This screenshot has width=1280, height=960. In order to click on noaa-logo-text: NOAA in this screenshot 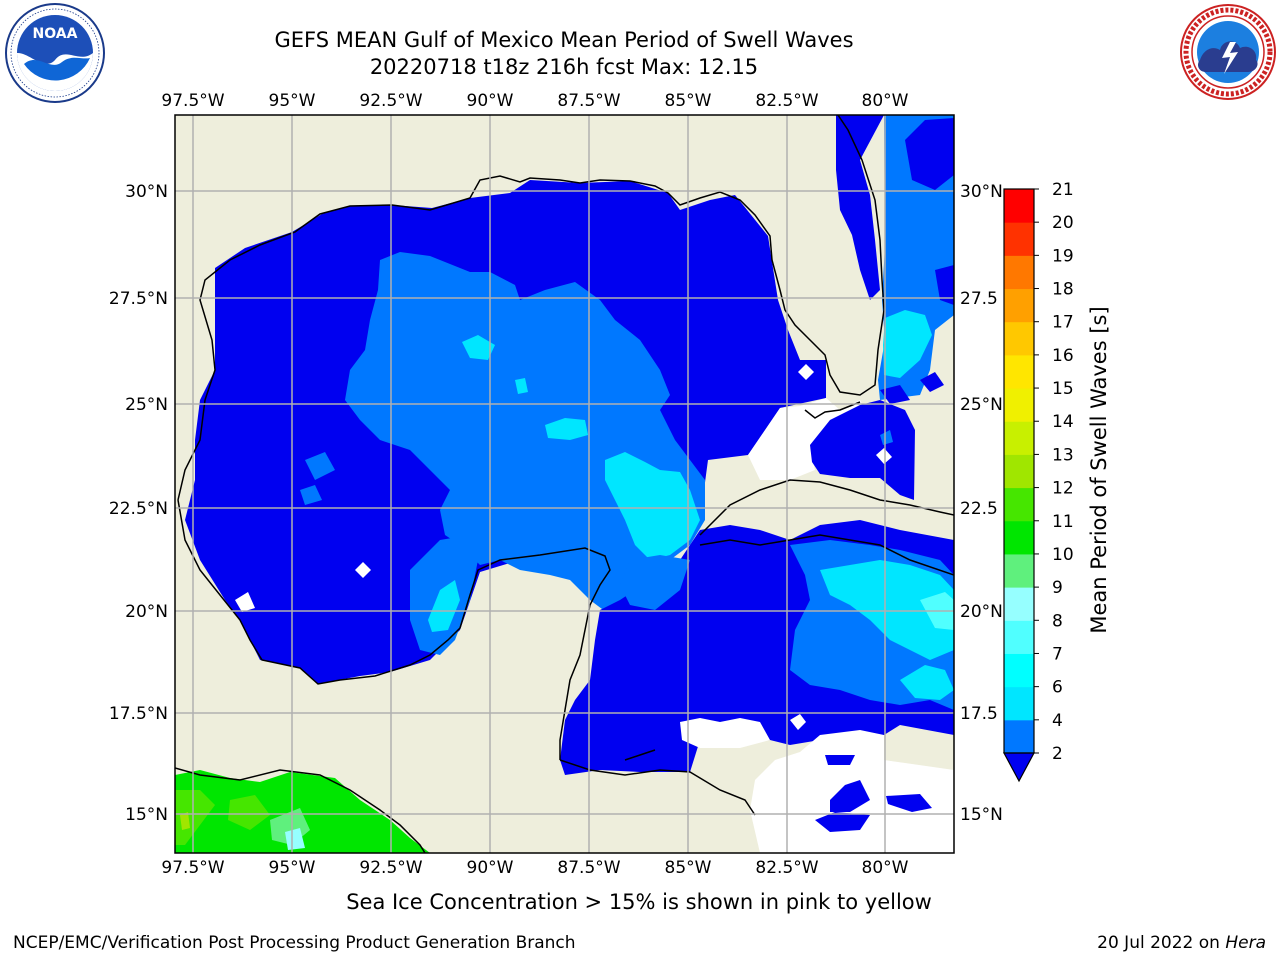, I will do `click(55, 34)`.